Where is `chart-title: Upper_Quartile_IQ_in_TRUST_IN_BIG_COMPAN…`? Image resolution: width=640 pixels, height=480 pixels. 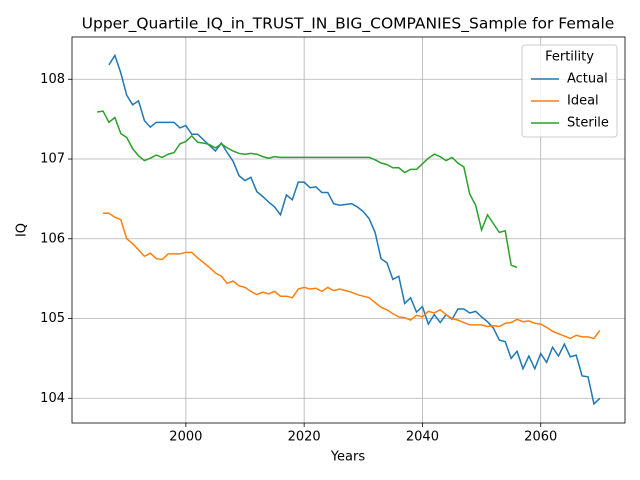 chart-title: Upper_Quartile_IQ_in_TRUST_IN_BIG_COMPAN… is located at coordinates (348, 24).